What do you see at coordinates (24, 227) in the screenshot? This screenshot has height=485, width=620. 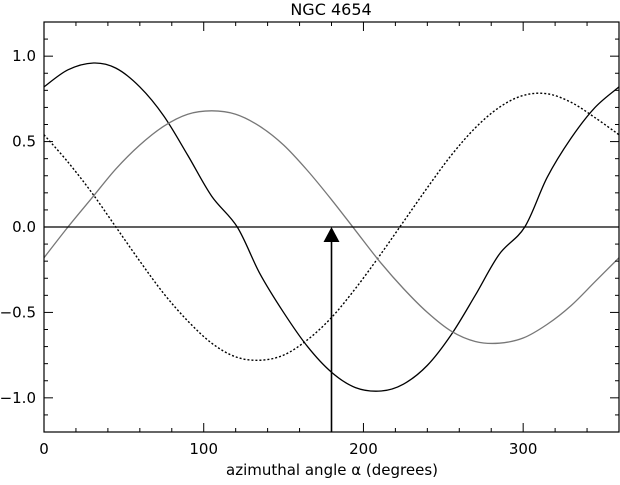 I see `y-tick-label: 0.0` at bounding box center [24, 227].